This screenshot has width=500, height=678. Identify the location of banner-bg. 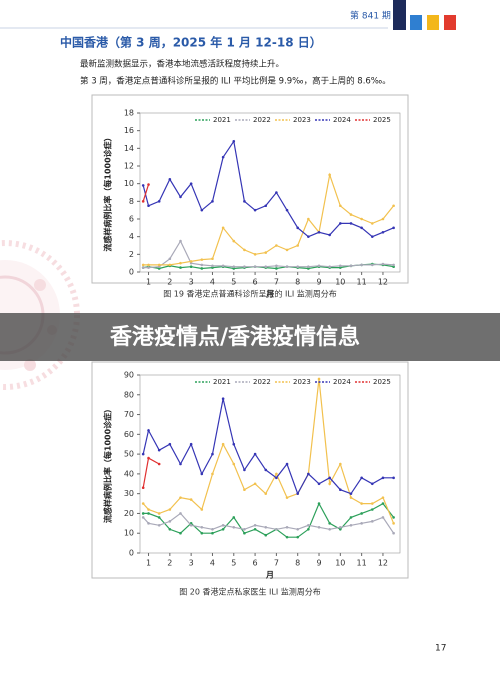
(250, 337).